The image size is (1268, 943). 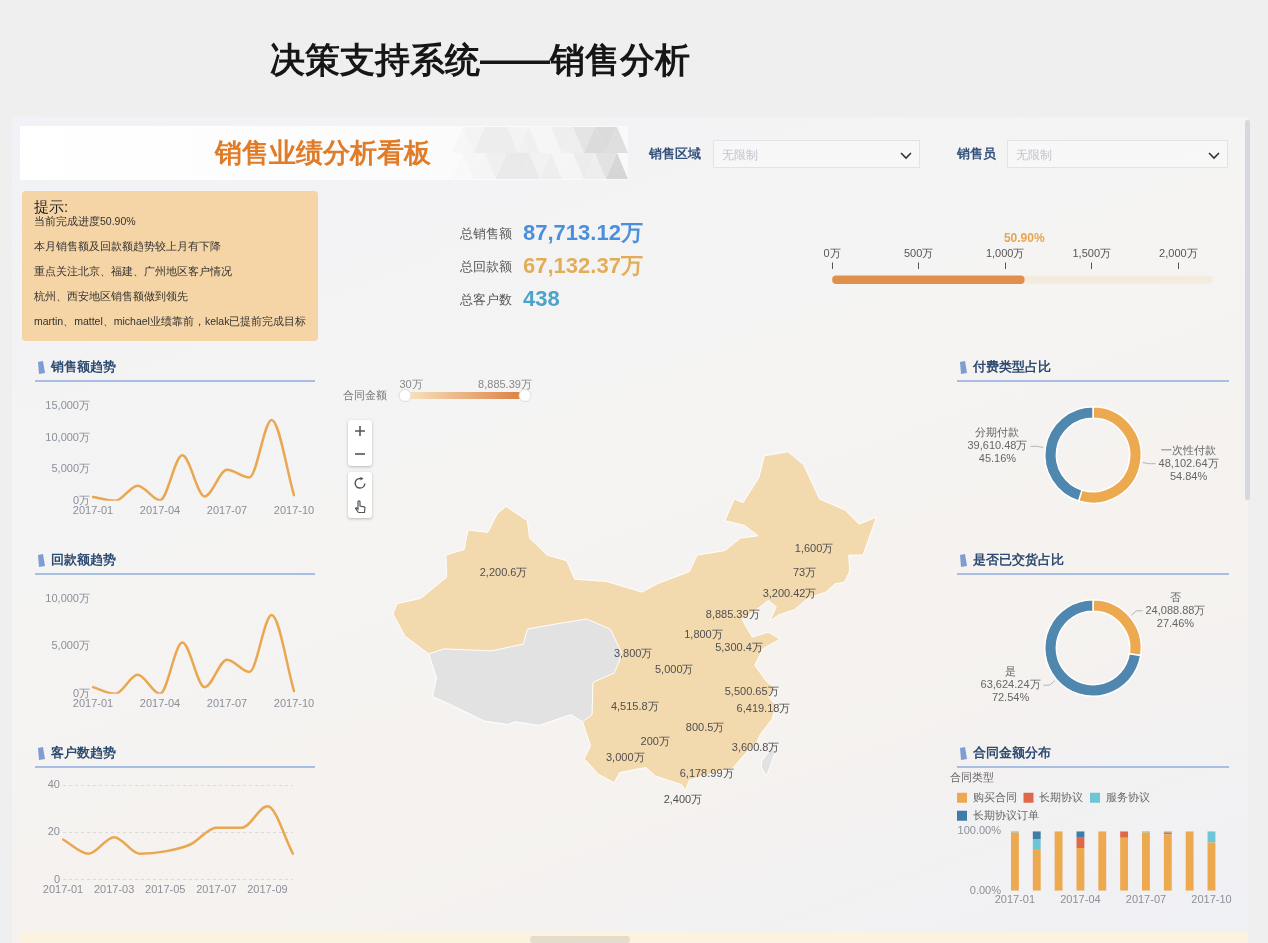 What do you see at coordinates (67, 405) in the screenshot?
I see `y-tick-label: 15,000万` at bounding box center [67, 405].